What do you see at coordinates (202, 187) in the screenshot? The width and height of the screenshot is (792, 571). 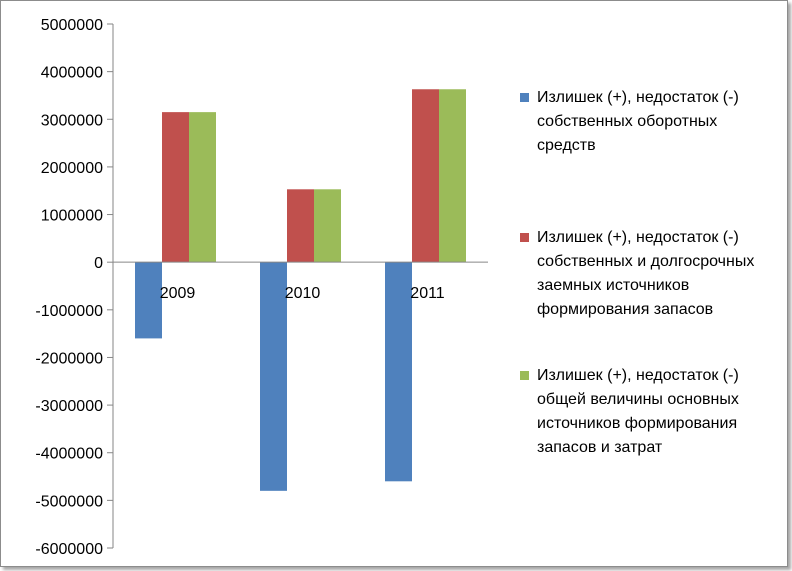 I see `bar-series3-2009` at bounding box center [202, 187].